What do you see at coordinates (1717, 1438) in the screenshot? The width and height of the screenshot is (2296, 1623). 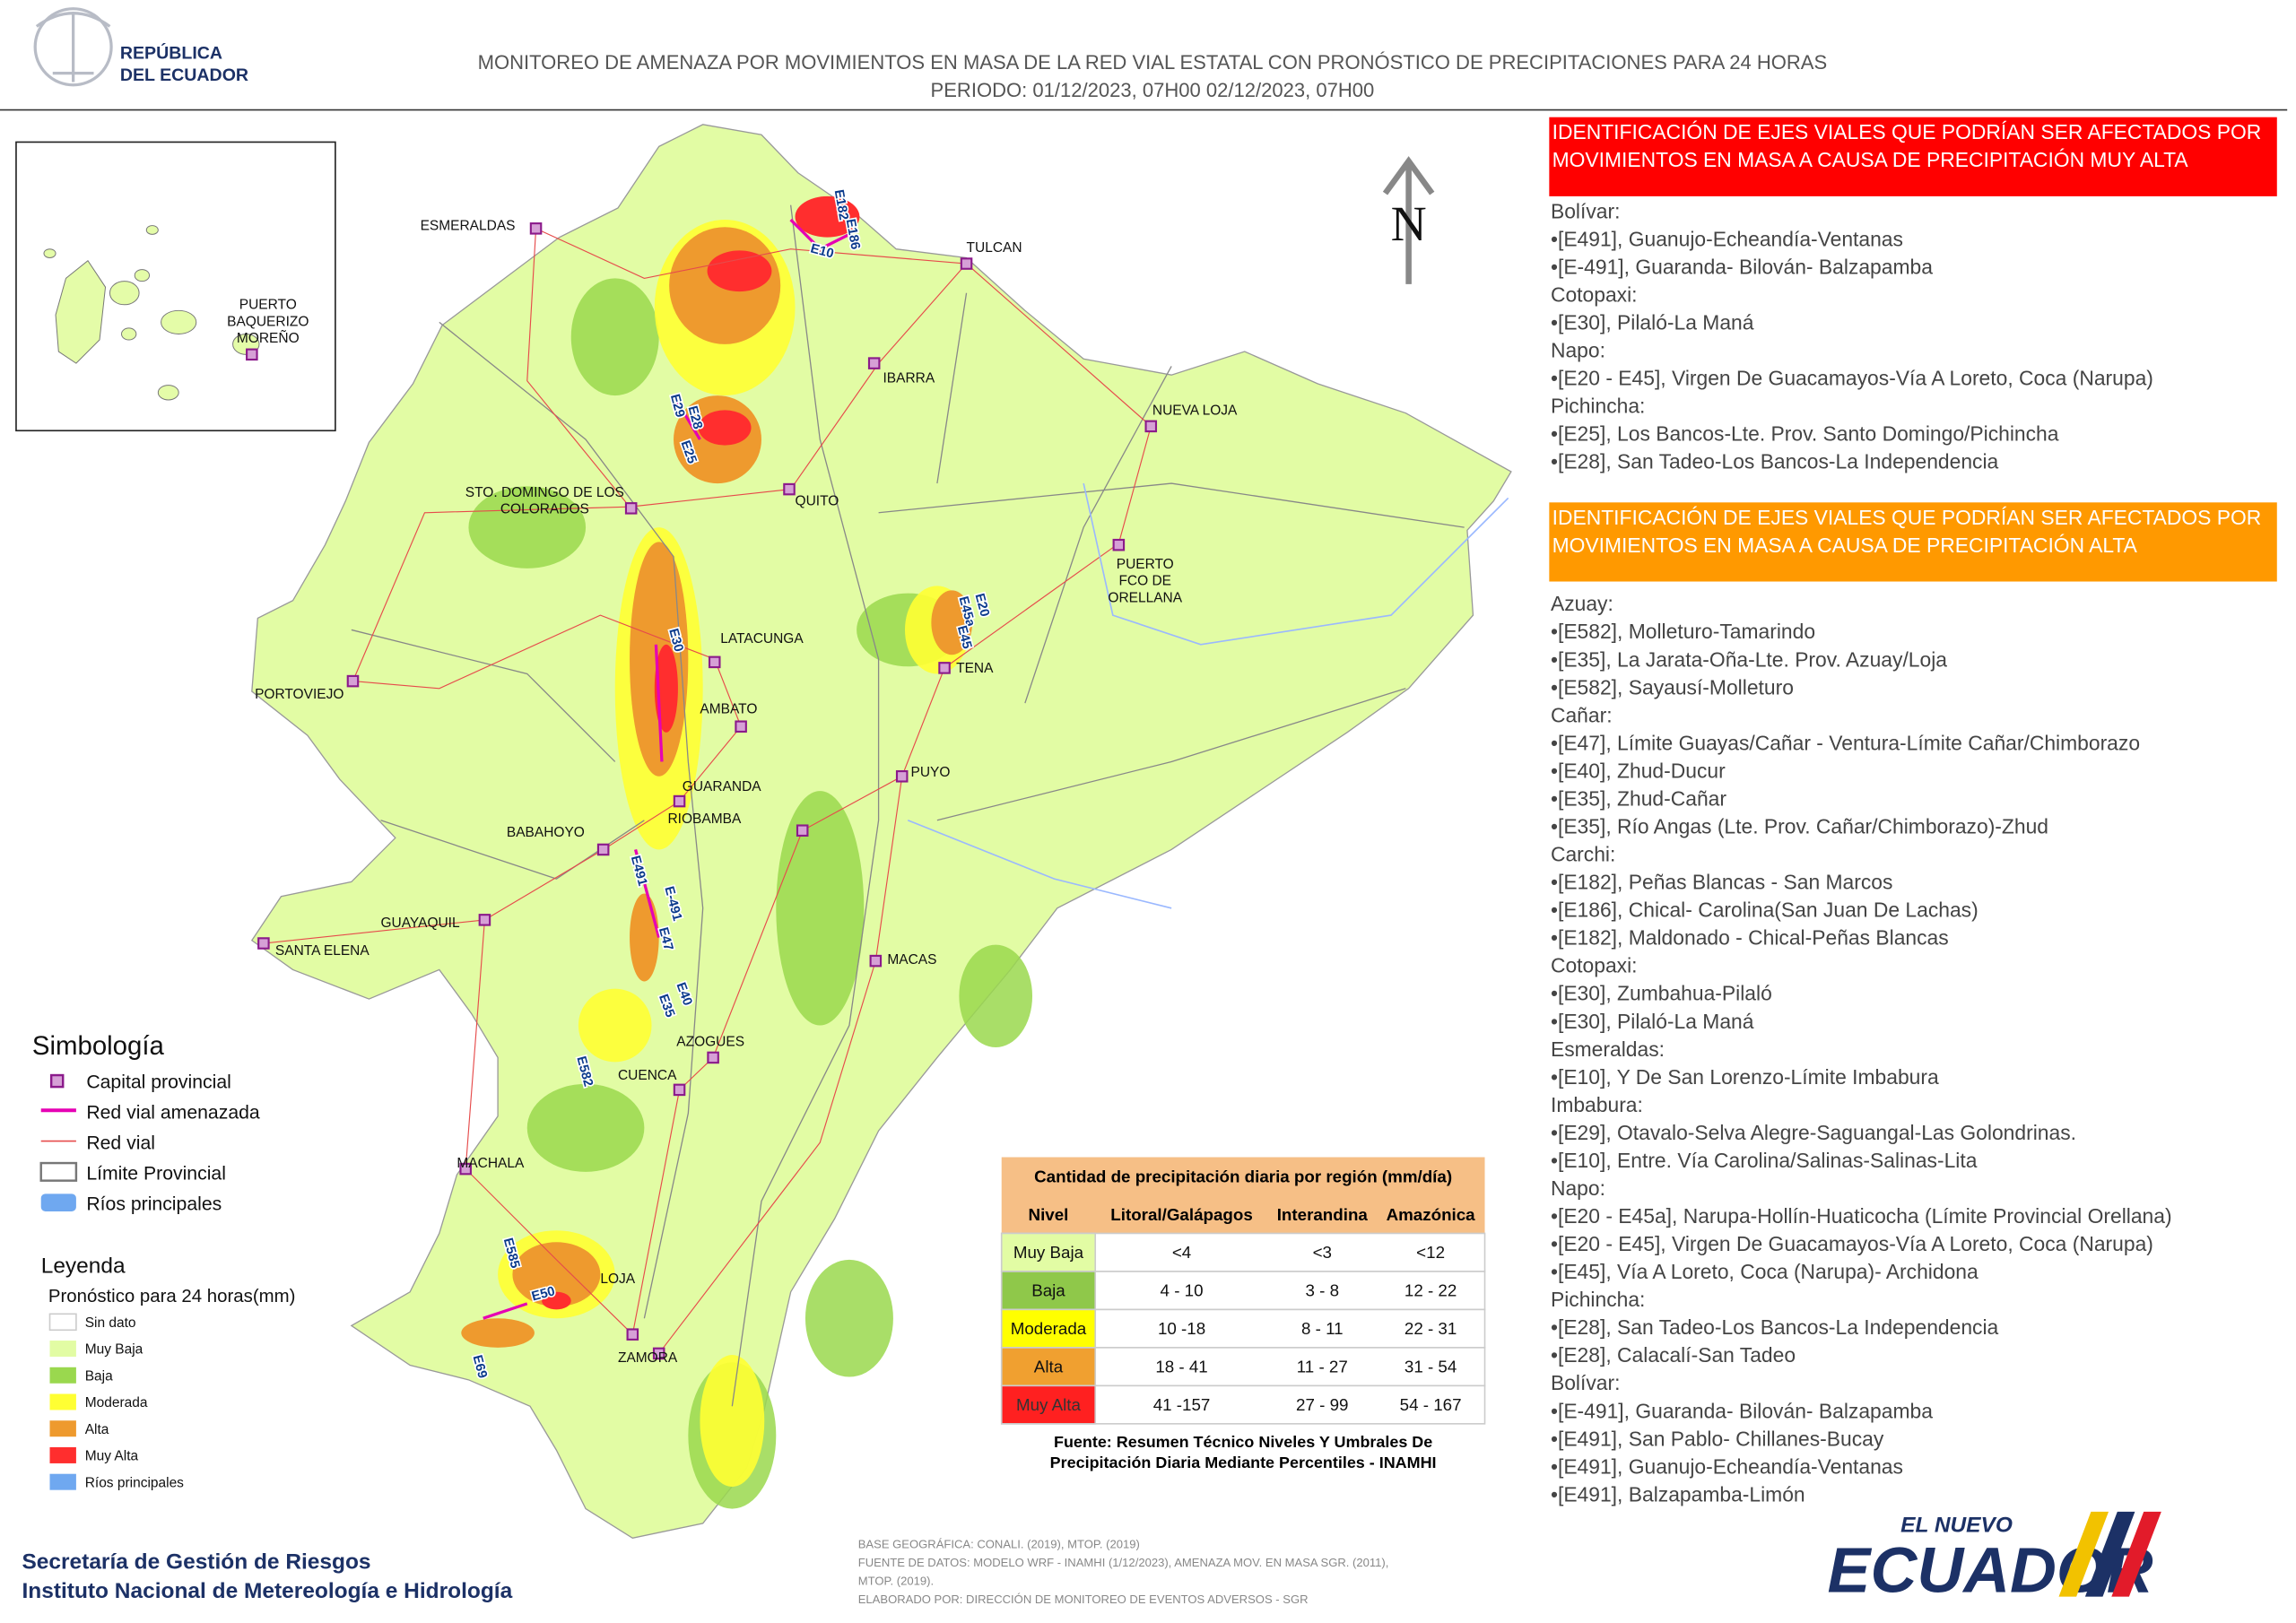 I see `panel-line: •[E491], San Pablo- Chillanes-Bucay` at bounding box center [1717, 1438].